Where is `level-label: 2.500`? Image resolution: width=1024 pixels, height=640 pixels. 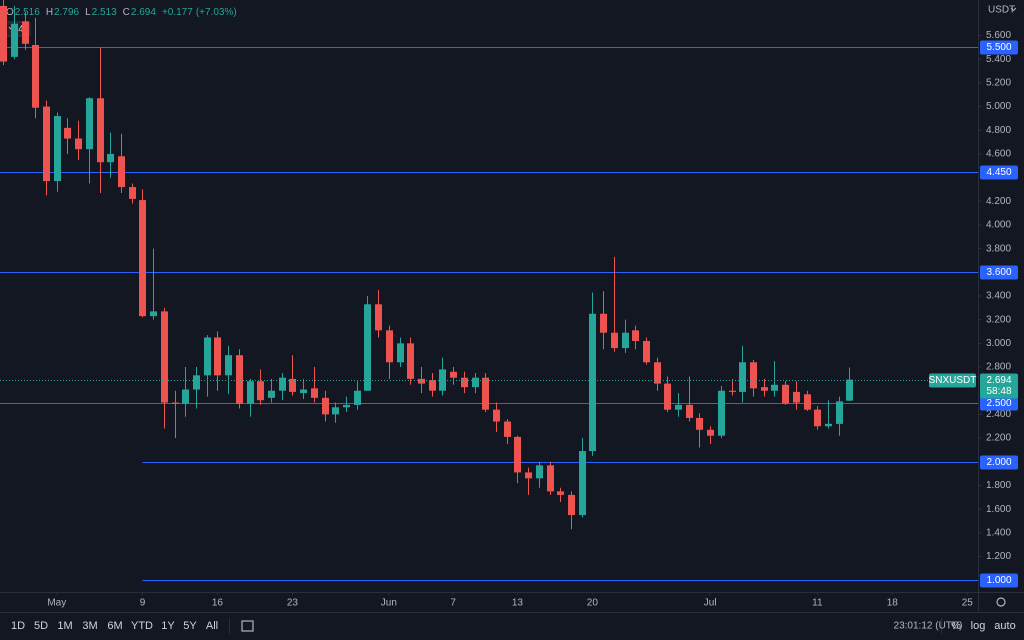
level-label: 2.500 is located at coordinates (998, 403).